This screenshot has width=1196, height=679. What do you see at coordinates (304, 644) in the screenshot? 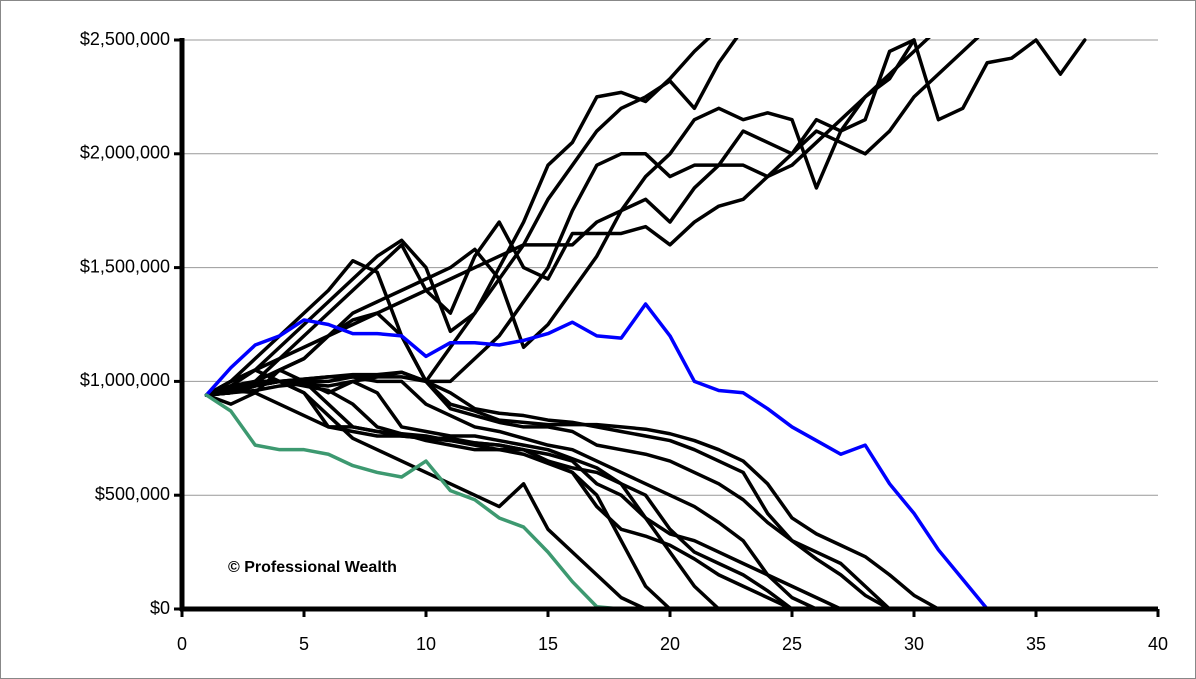
I see `x-tick-label: 5` at bounding box center [304, 644].